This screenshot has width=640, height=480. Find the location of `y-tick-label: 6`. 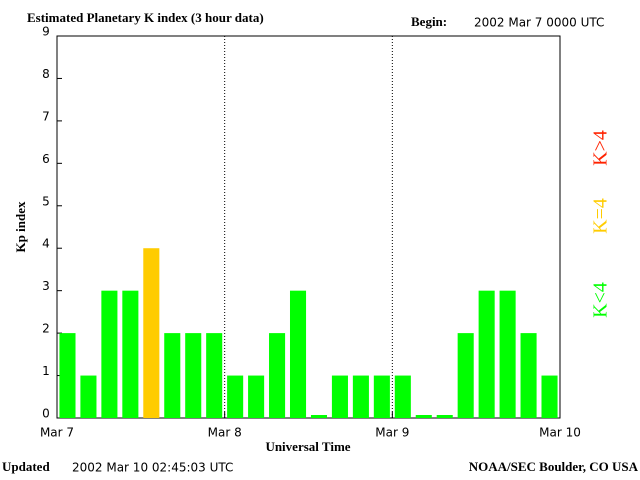

y-tick-label: 6 is located at coordinates (46, 159).